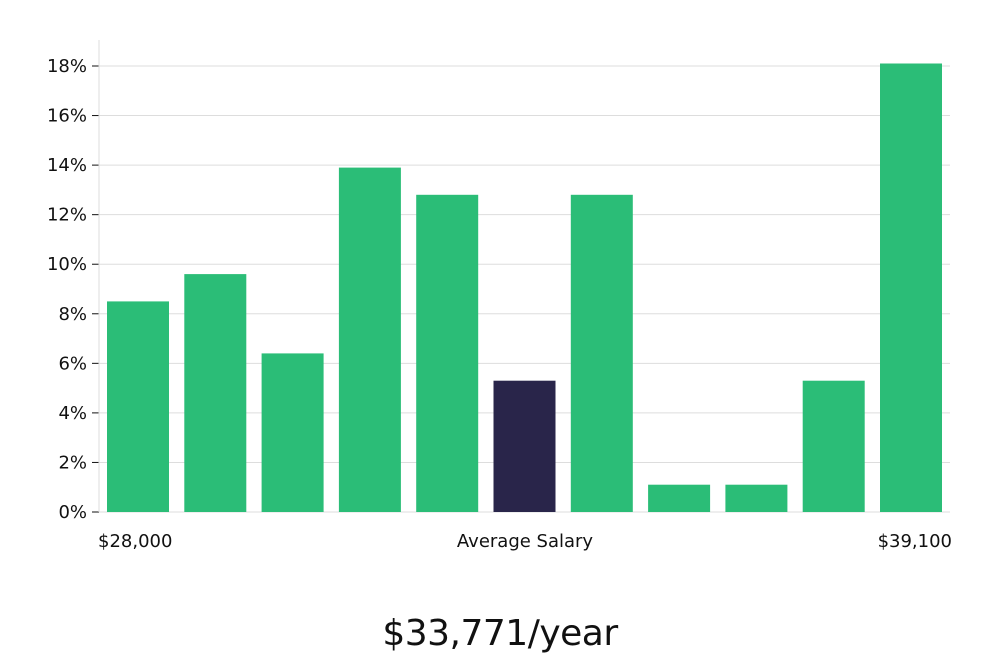 This screenshot has height=660, width=1000. What do you see at coordinates (73, 289) in the screenshot?
I see `y-axis-tick-labels: 0% 2% 4% 6% 8% 10% 12% 14% 16% 18%` at bounding box center [73, 289].